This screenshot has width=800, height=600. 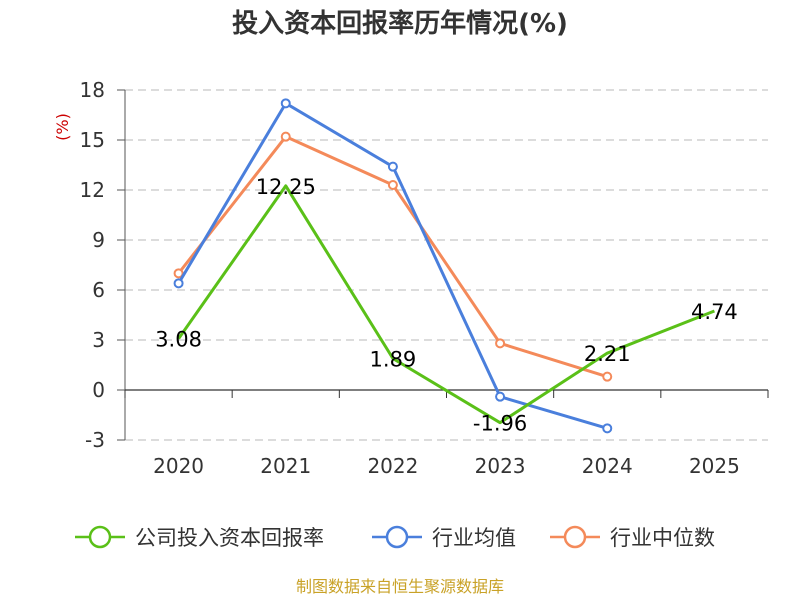 What do you see at coordinates (92, 140) in the screenshot?
I see `y-tick-label: 15` at bounding box center [92, 140].